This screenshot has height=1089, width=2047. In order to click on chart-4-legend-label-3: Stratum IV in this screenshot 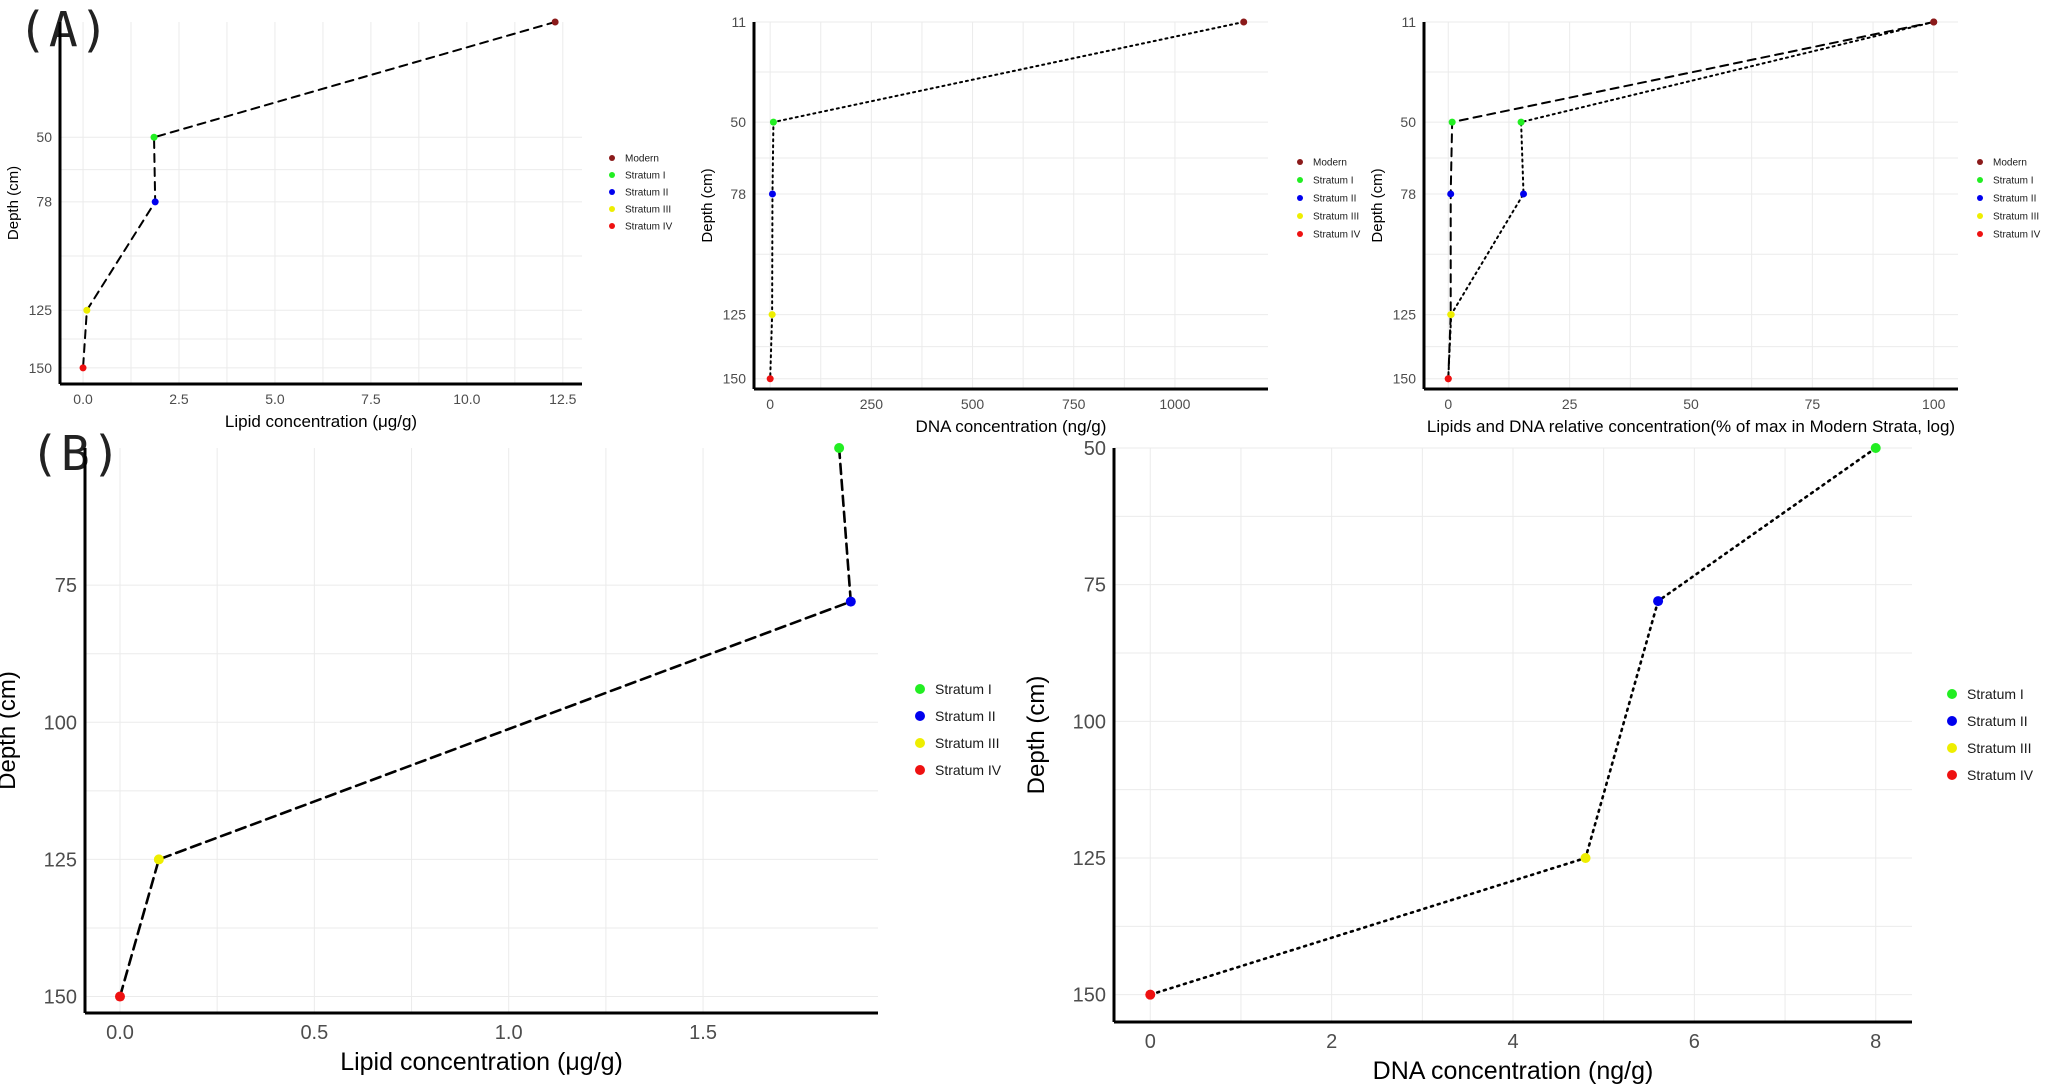, I will do `click(2000, 775)`.